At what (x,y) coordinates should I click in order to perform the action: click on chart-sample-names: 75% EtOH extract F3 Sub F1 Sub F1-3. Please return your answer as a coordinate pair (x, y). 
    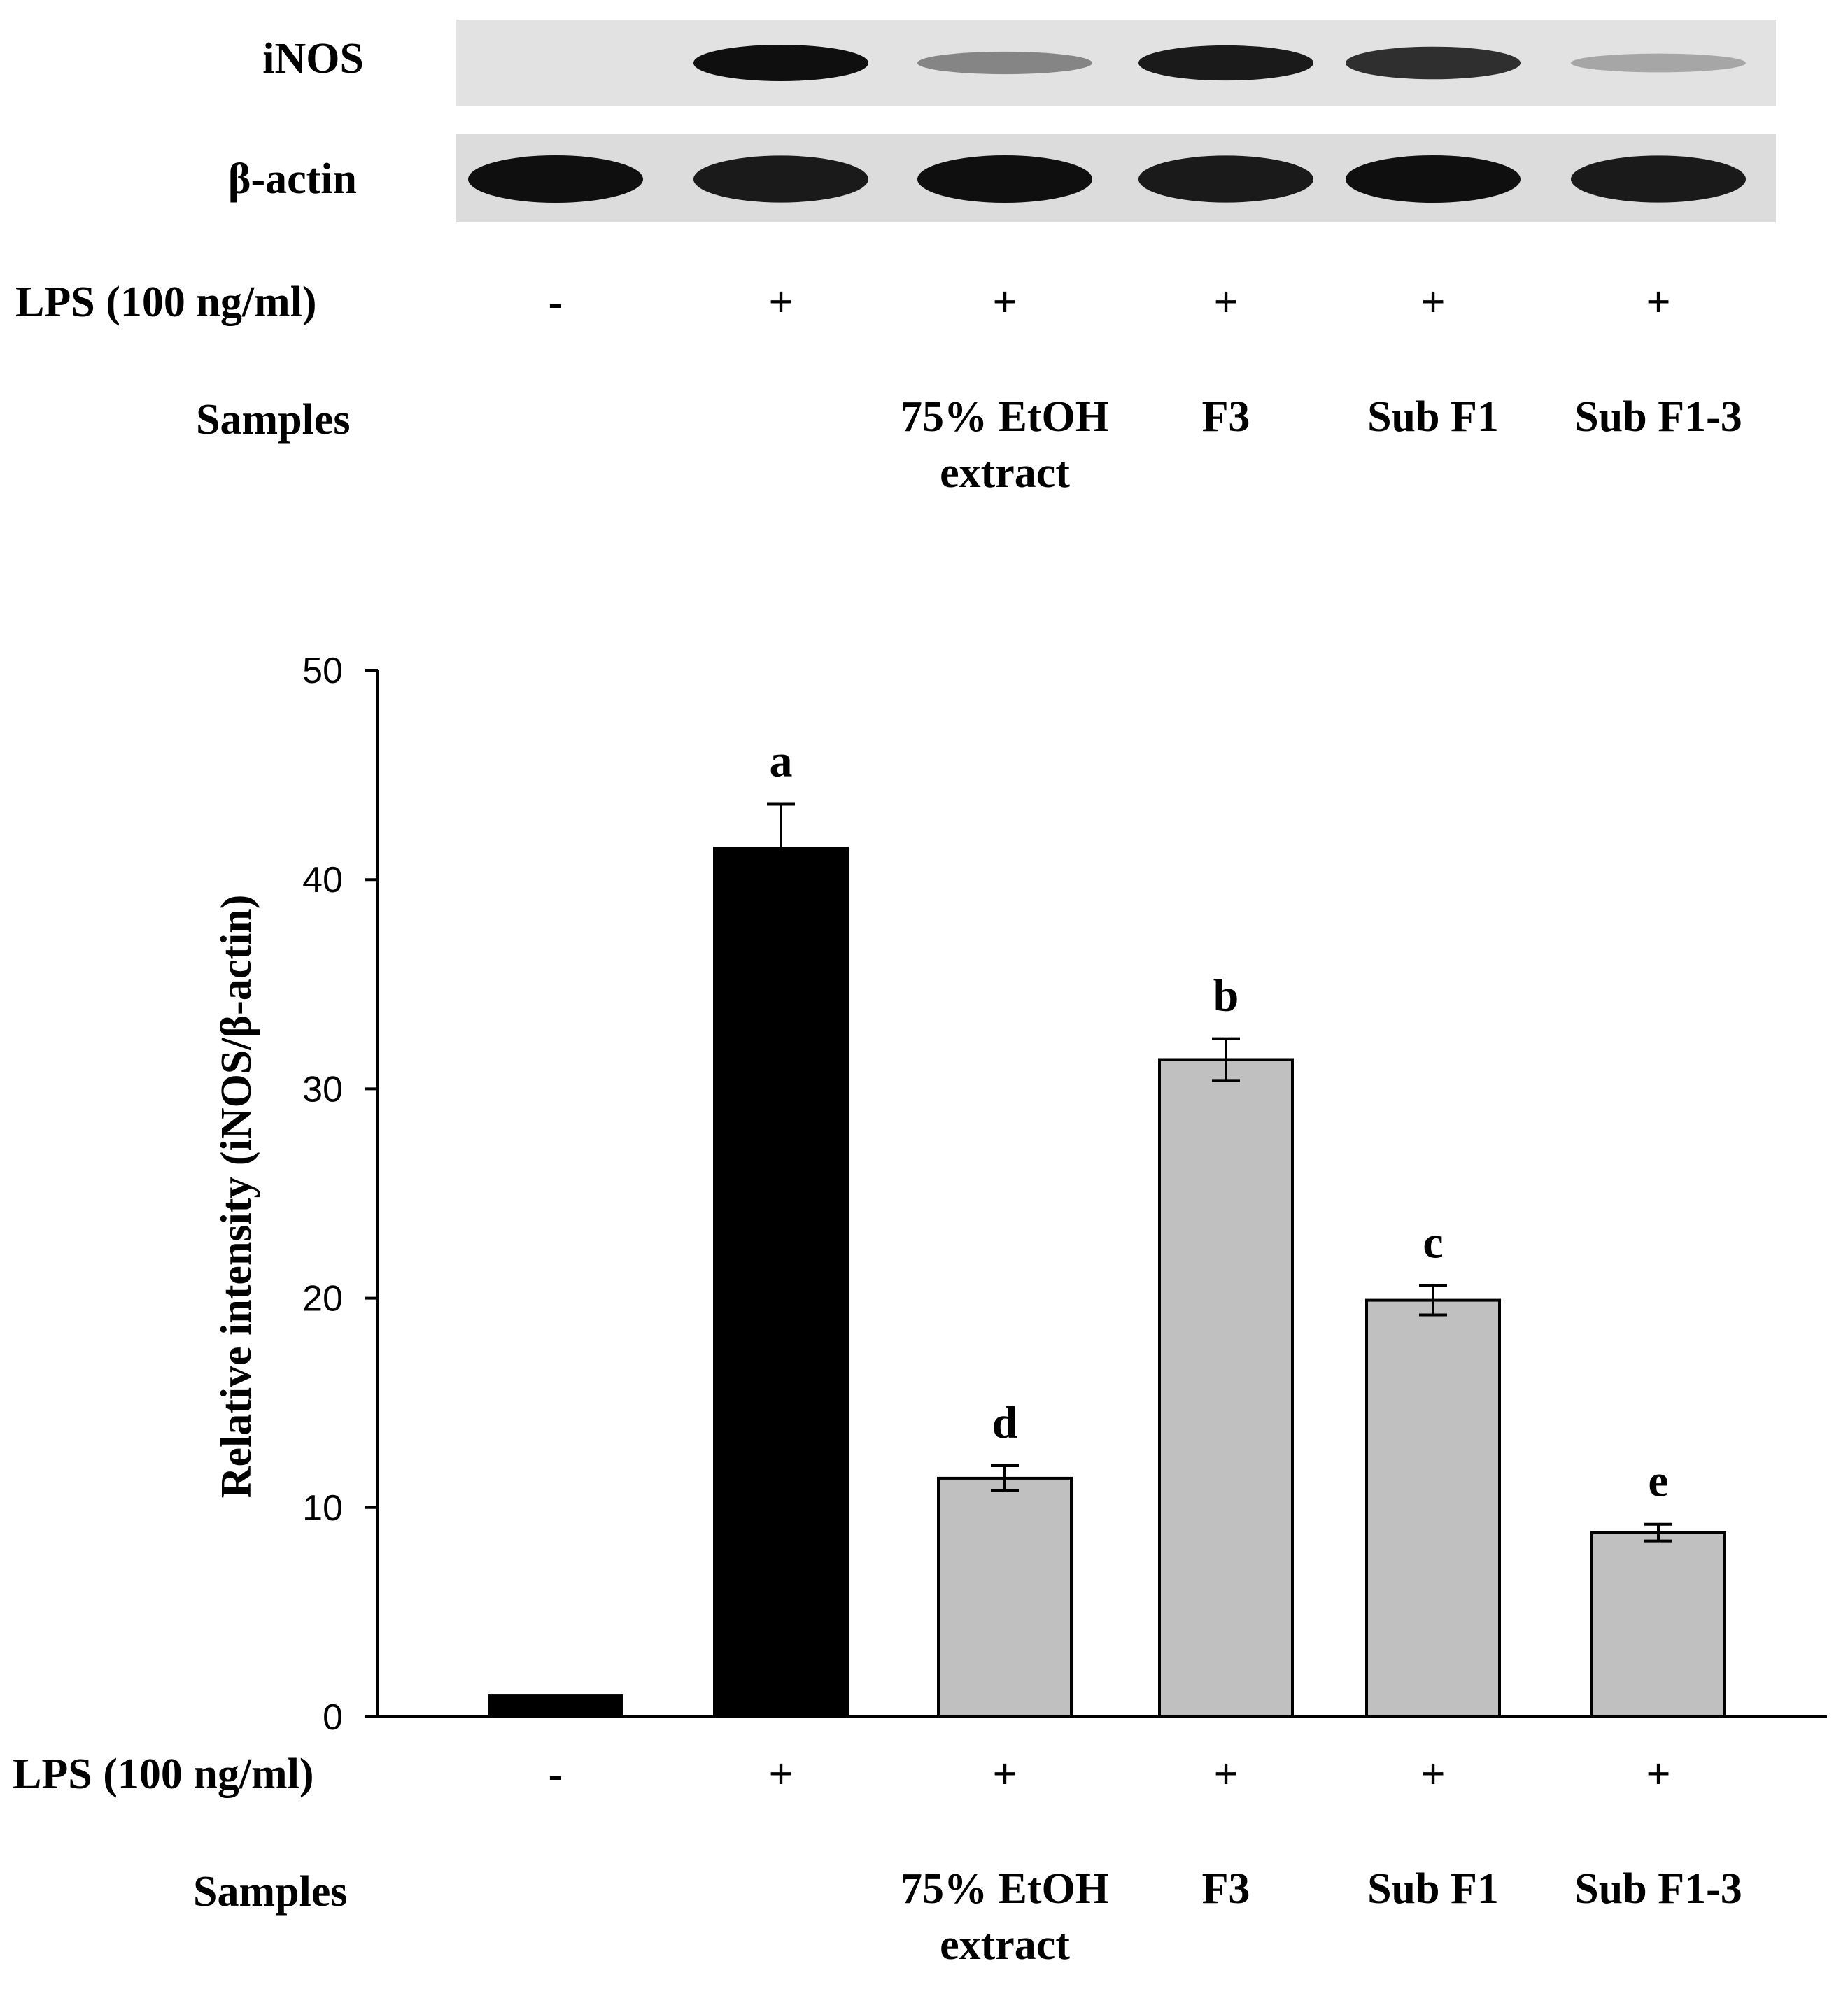
    Looking at the image, I should click on (1322, 1917).